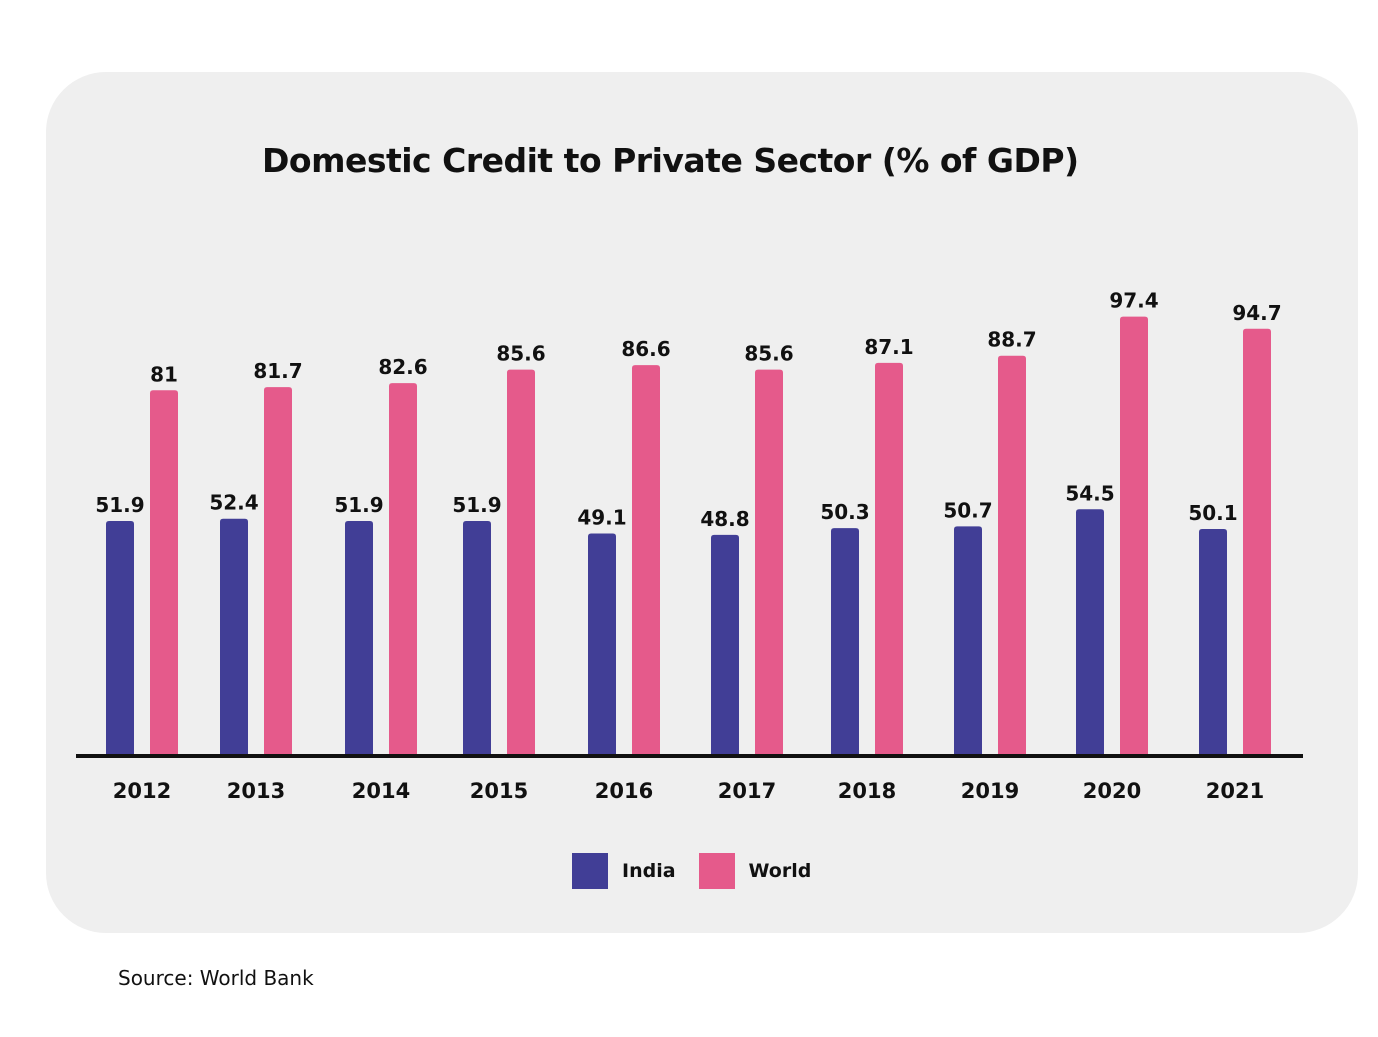  I want to click on value-label-india-2019: 50.7, so click(967, 510).